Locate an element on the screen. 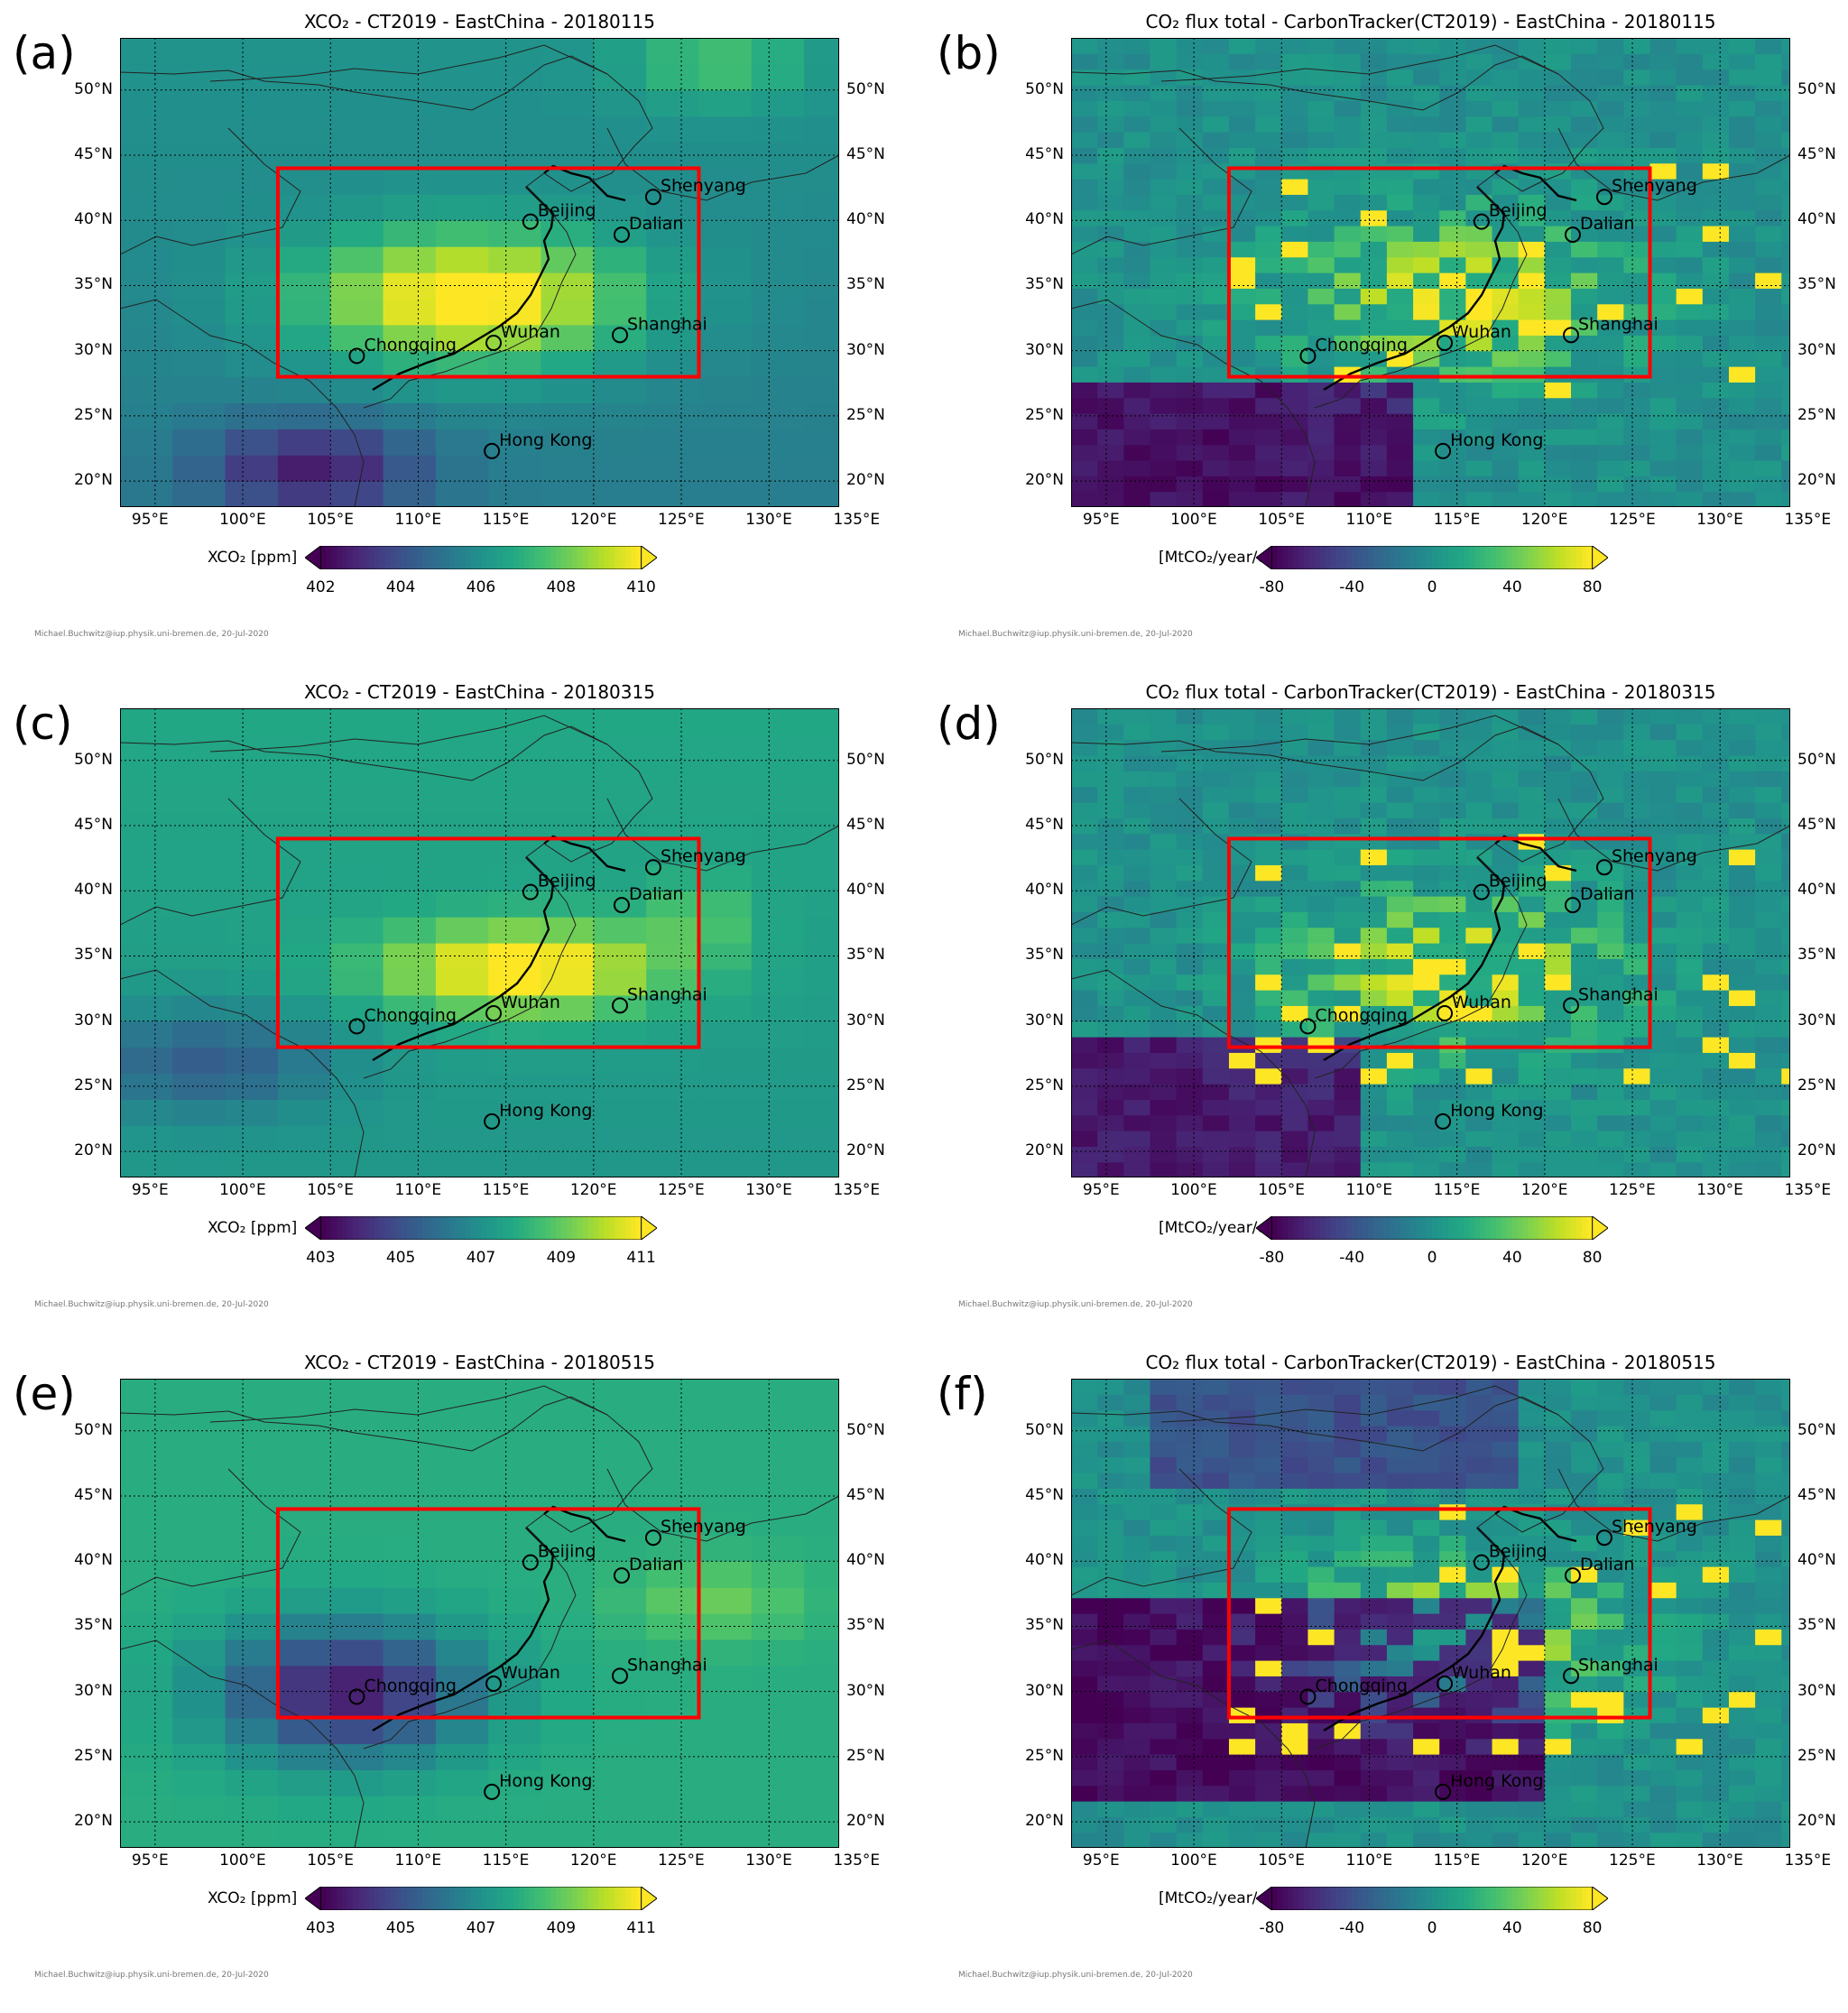 The width and height of the screenshot is (1848, 2013). lat-tick-label: 20°N is located at coordinates (1044, 1150).